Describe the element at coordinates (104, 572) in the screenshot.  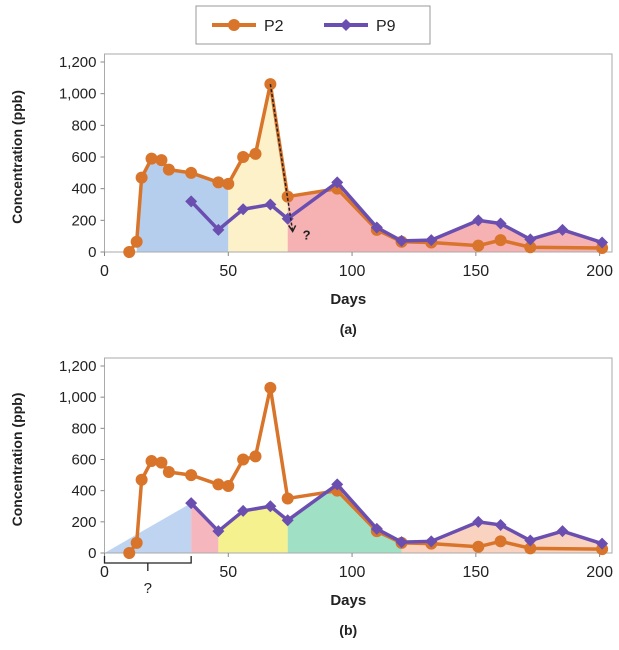
I see `x-tick-label: 0` at that location.